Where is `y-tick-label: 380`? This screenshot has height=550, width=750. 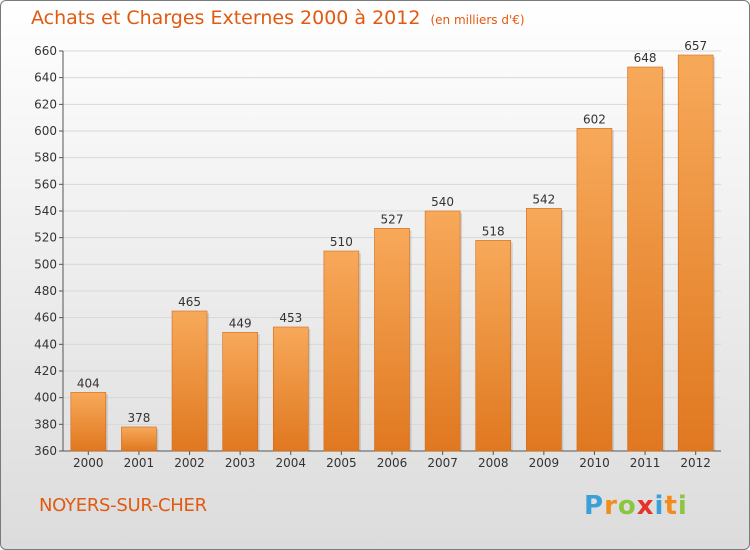
y-tick-label: 380 is located at coordinates (45, 424).